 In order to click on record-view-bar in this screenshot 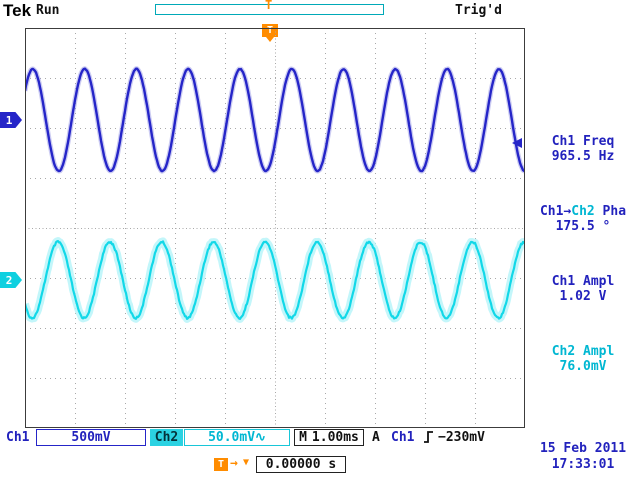, I will do `click(269, 9)`.